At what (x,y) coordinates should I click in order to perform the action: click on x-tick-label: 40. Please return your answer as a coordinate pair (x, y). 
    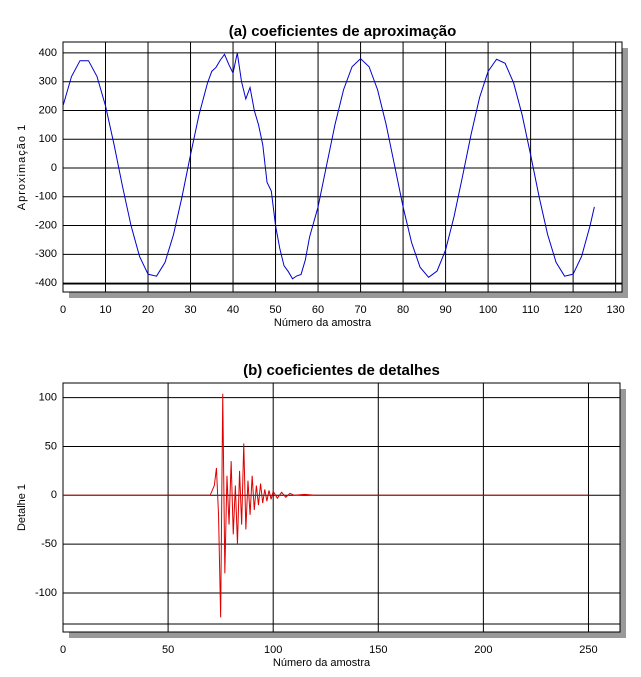
    Looking at the image, I should click on (233, 310).